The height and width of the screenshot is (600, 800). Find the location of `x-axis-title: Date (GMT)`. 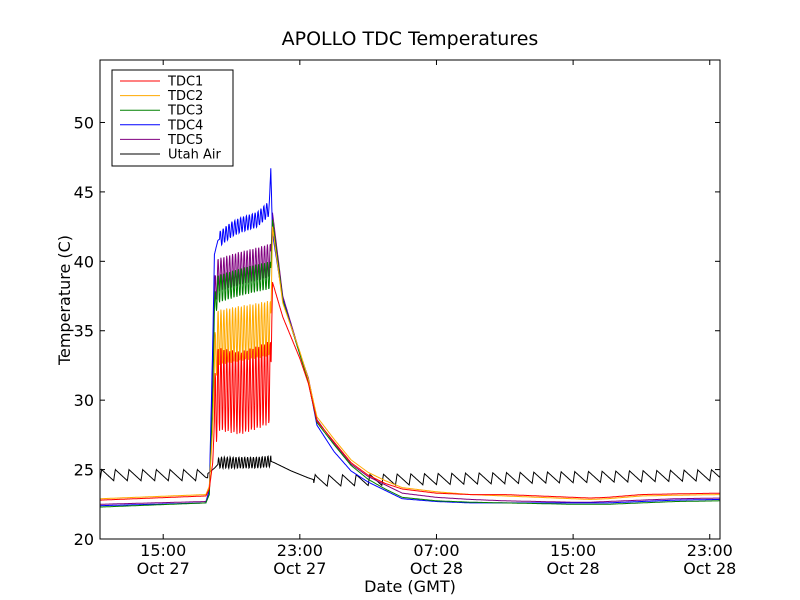

x-axis-title: Date (GMT) is located at coordinates (410, 586).